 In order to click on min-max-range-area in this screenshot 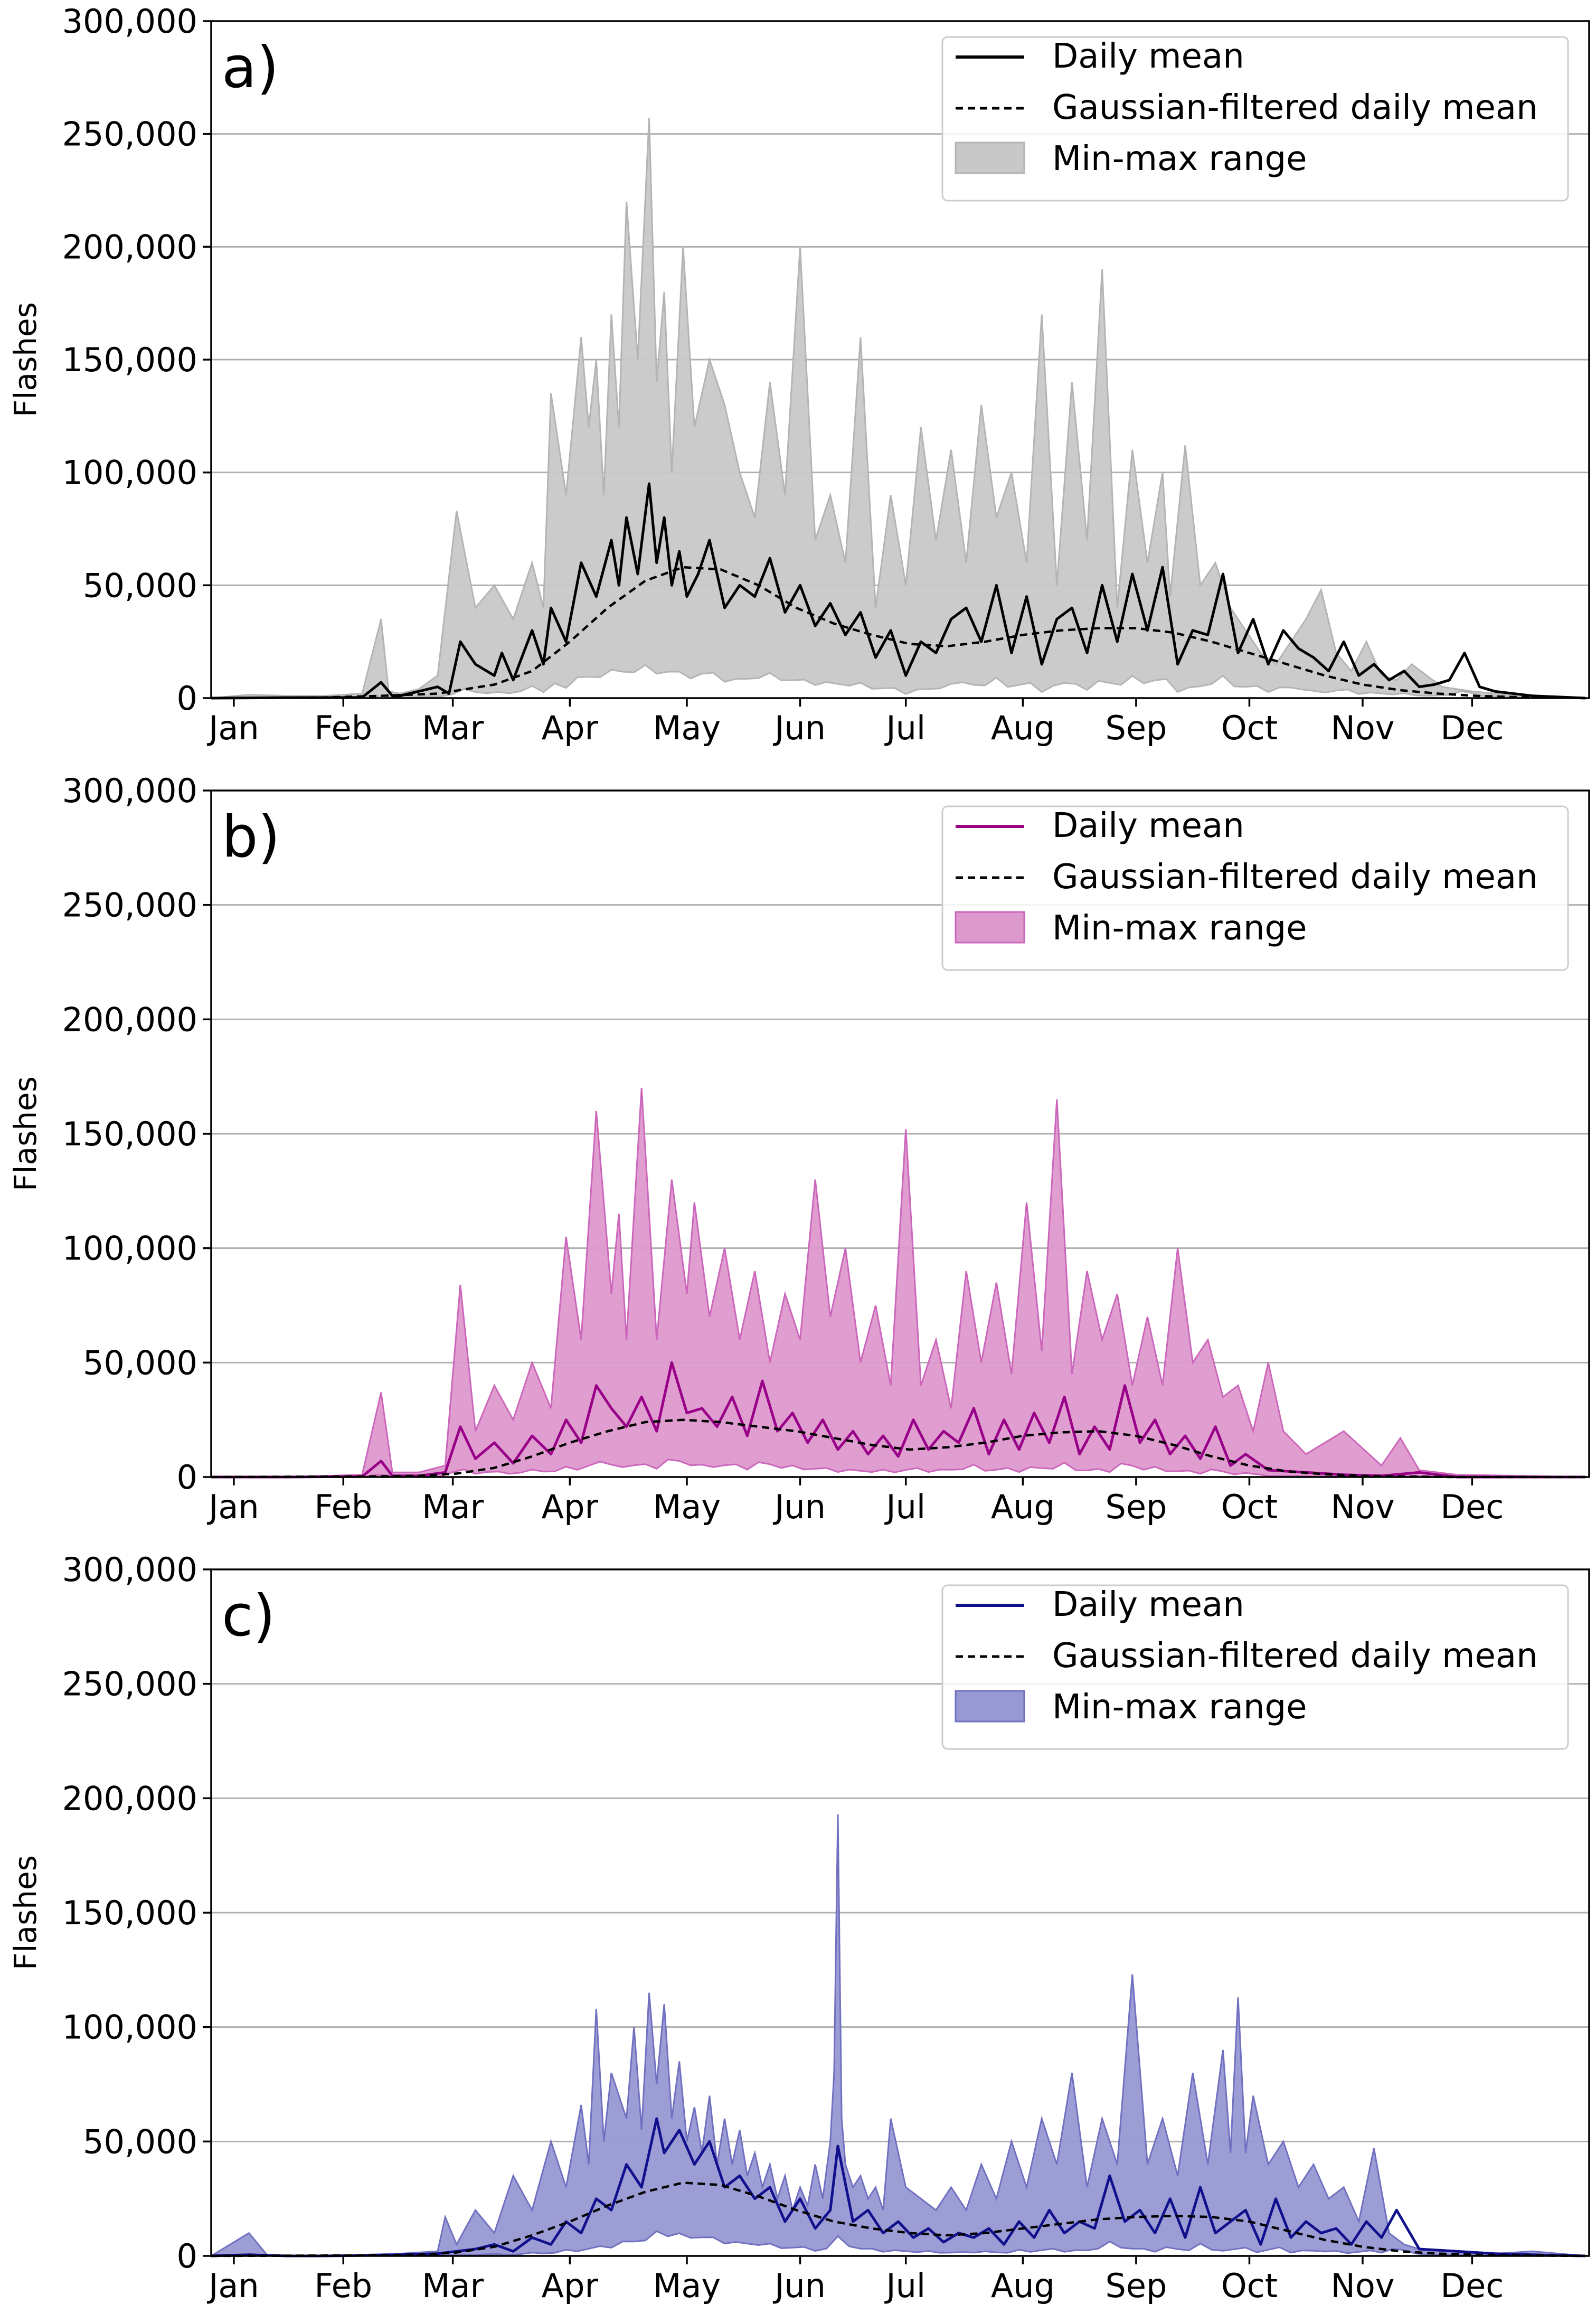, I will do `click(898, 1283)`.